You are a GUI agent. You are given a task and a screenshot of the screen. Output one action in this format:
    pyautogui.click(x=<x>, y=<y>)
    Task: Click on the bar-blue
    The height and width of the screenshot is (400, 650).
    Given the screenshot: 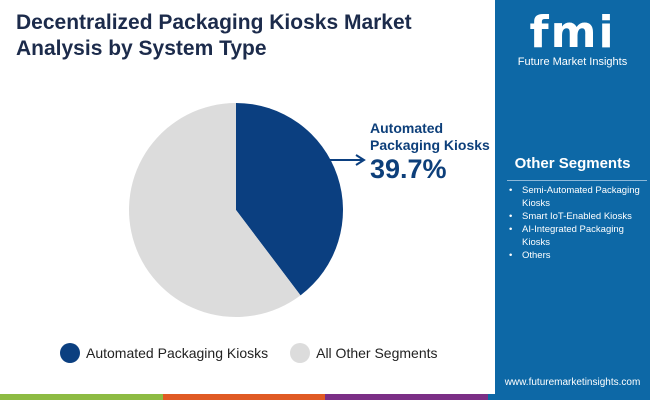 What is the action you would take?
    pyautogui.click(x=568, y=397)
    